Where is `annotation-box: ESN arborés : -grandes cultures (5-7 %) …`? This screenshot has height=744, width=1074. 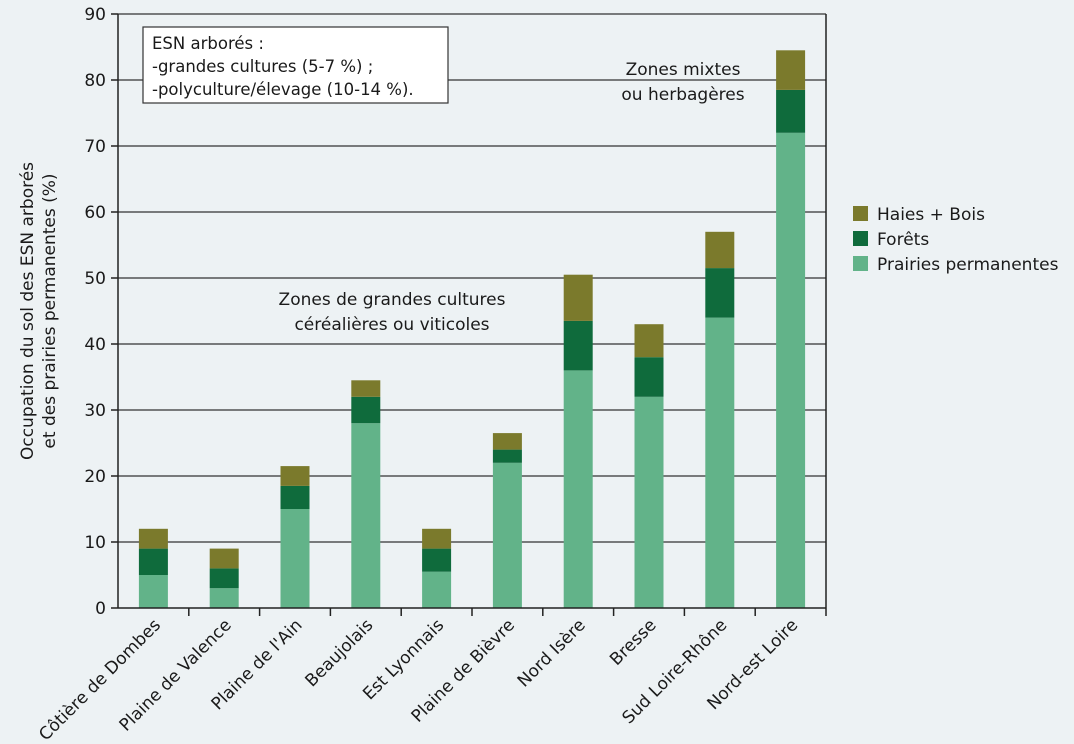 annotation-box: ESN arborés : -grandes cultures (5-7 %) … is located at coordinates (295, 65).